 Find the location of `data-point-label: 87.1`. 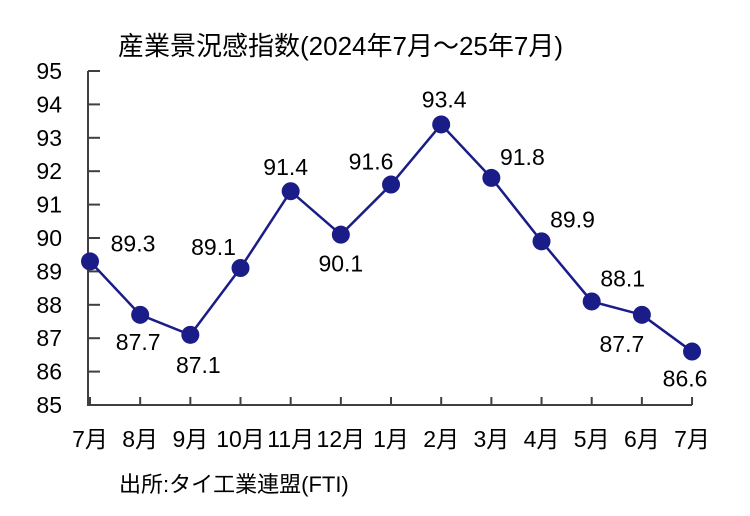

data-point-label: 87.1 is located at coordinates (198, 365).